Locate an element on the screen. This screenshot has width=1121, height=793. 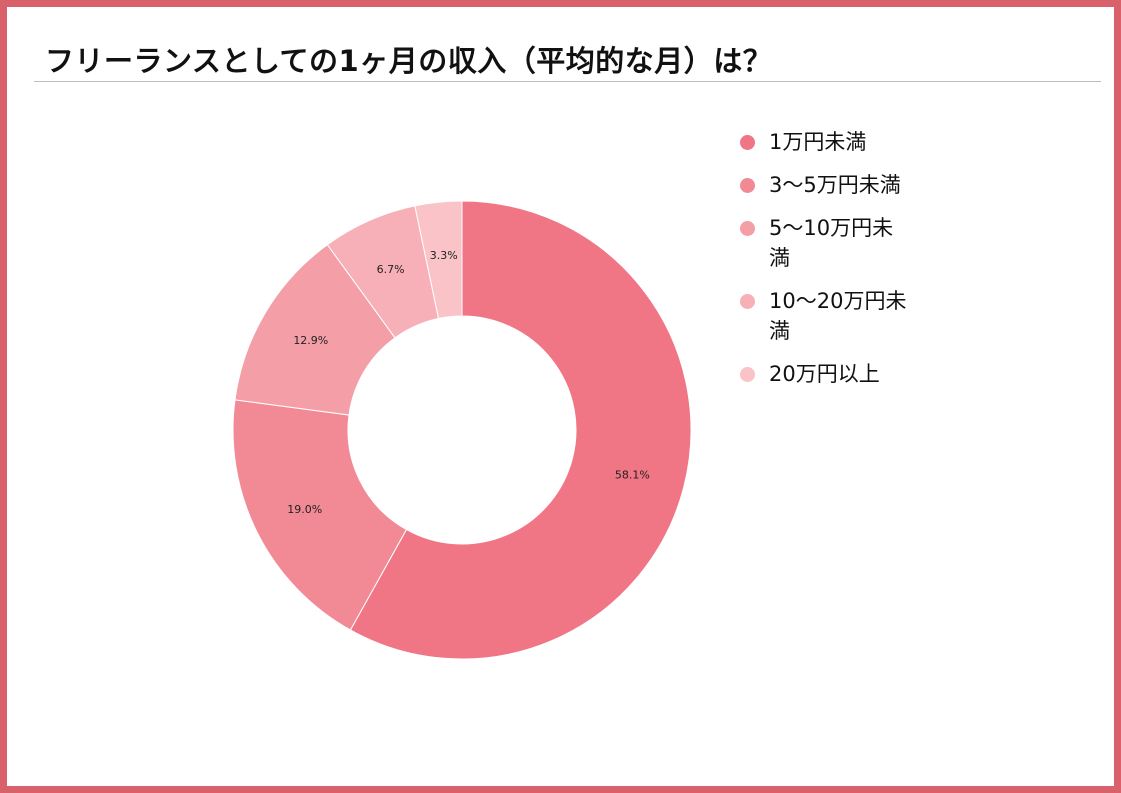
chart-title: フリーランスとしての1ヶ月の収入（平均的な月）は？ is located at coordinates (409, 61).